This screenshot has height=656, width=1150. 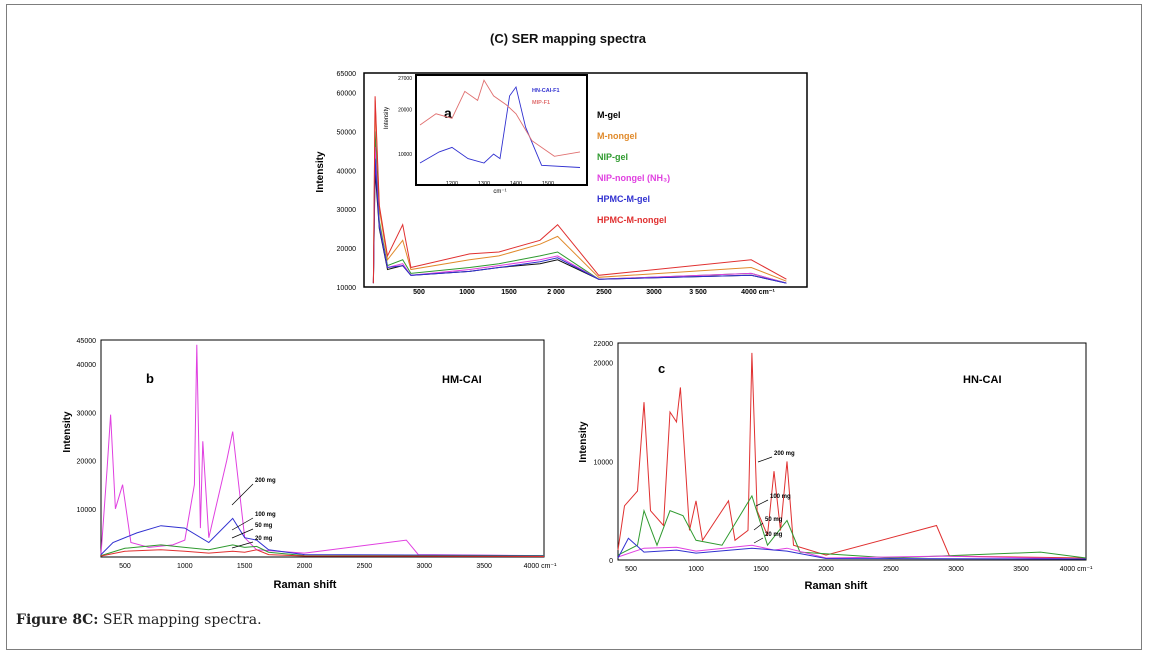 I want to click on panel-b-series-label-20-mg: 20 mg, so click(x=264, y=539).